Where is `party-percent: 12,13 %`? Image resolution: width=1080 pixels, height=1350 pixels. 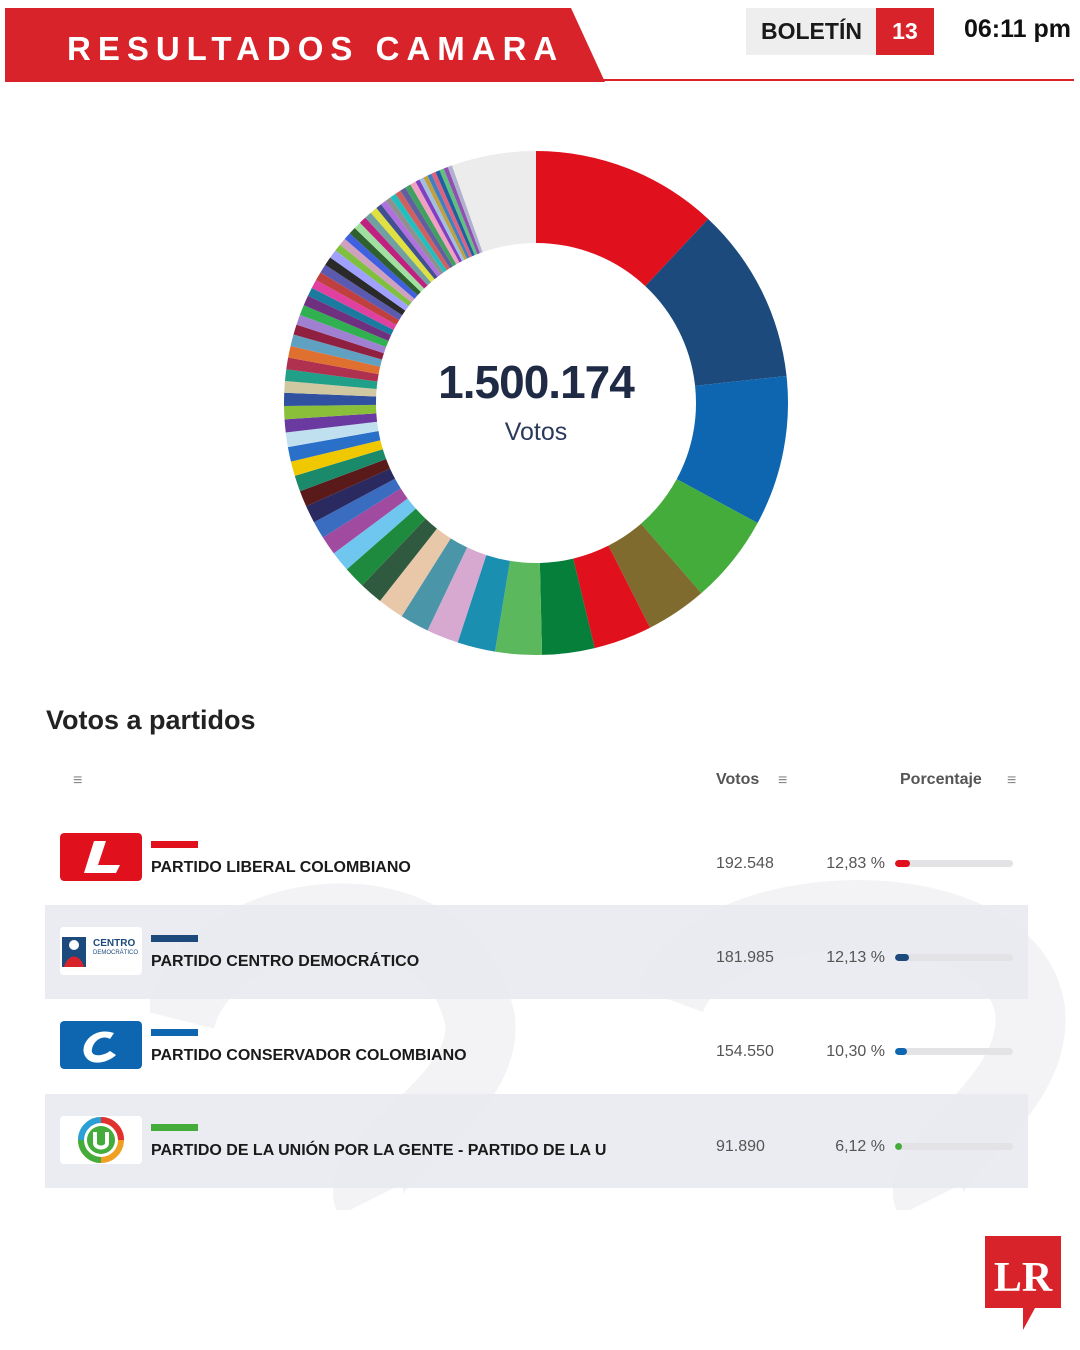 party-percent: 12,13 % is located at coordinates (855, 957).